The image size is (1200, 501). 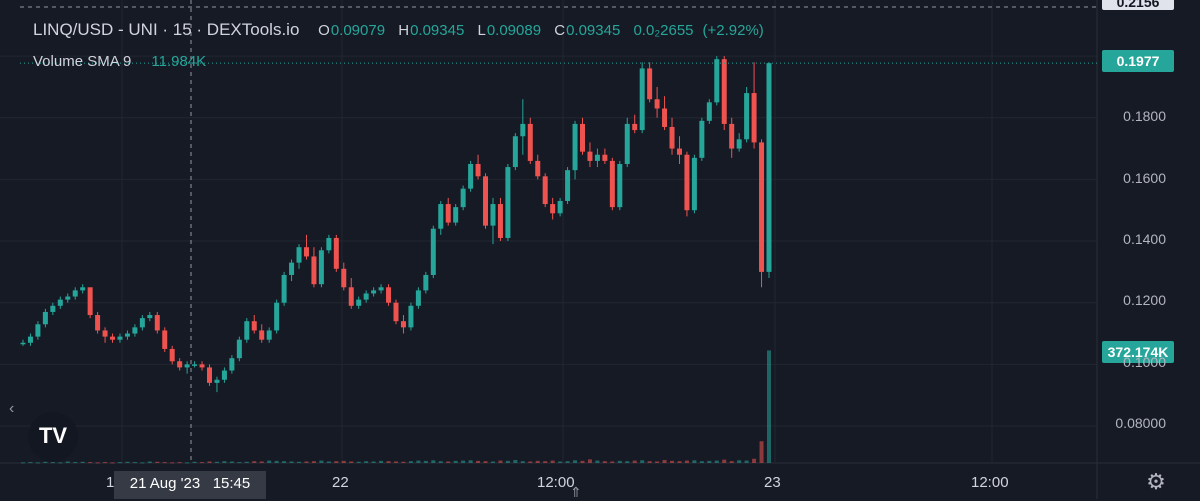 What do you see at coordinates (1144, 116) in the screenshot?
I see `price-axis-label: 0.1800` at bounding box center [1144, 116].